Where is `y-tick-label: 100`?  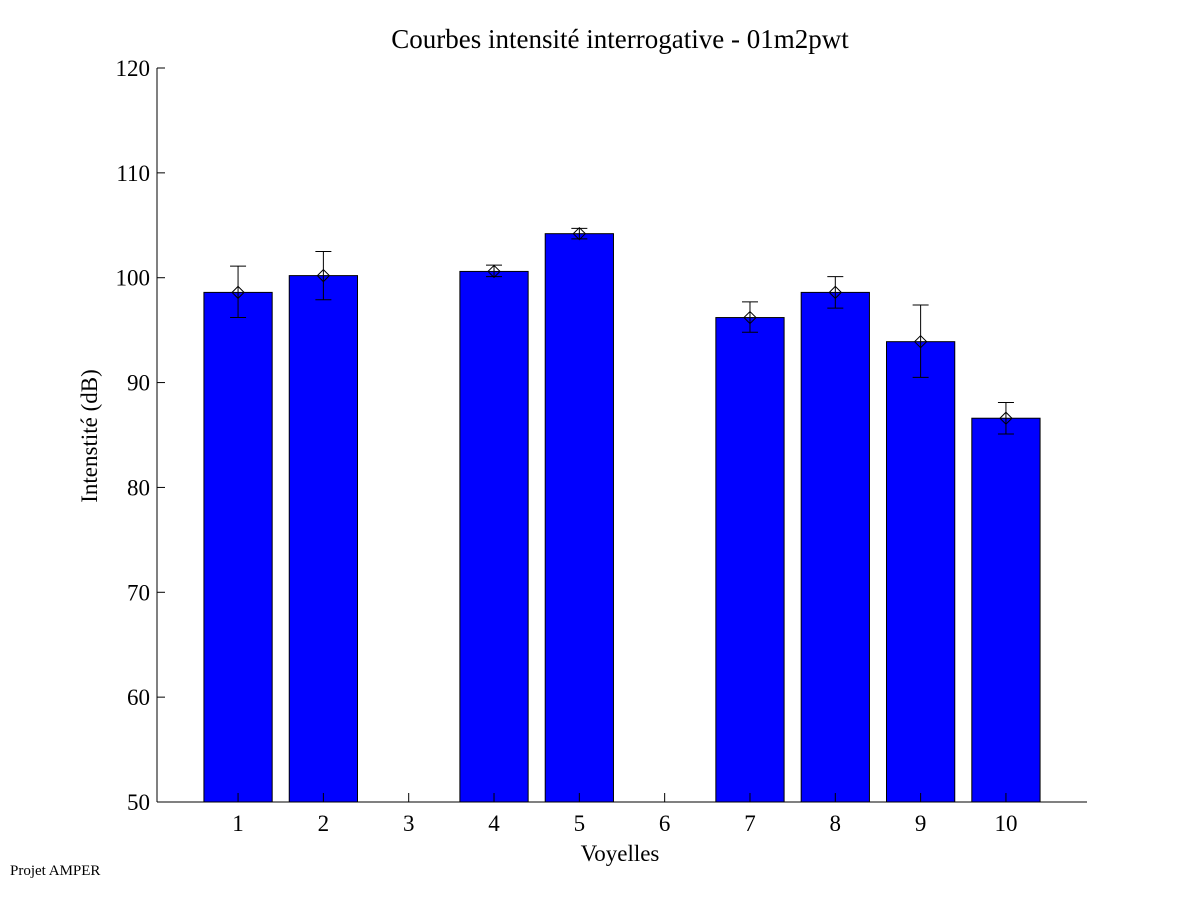 y-tick-label: 100 is located at coordinates (133, 278).